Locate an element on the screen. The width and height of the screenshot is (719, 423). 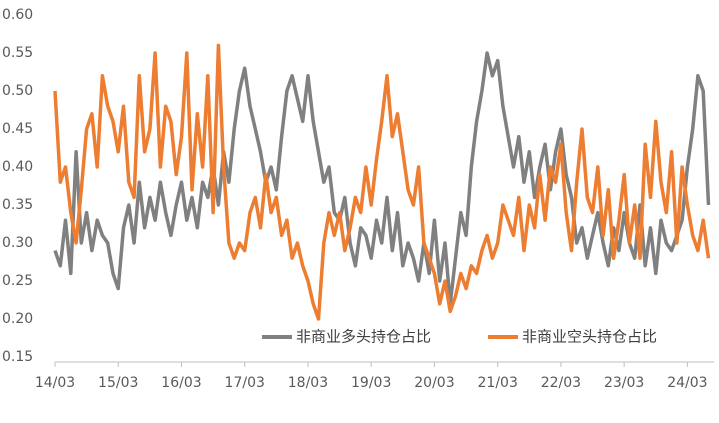
x-tick-label: 14/03 is located at coordinates (55, 383).